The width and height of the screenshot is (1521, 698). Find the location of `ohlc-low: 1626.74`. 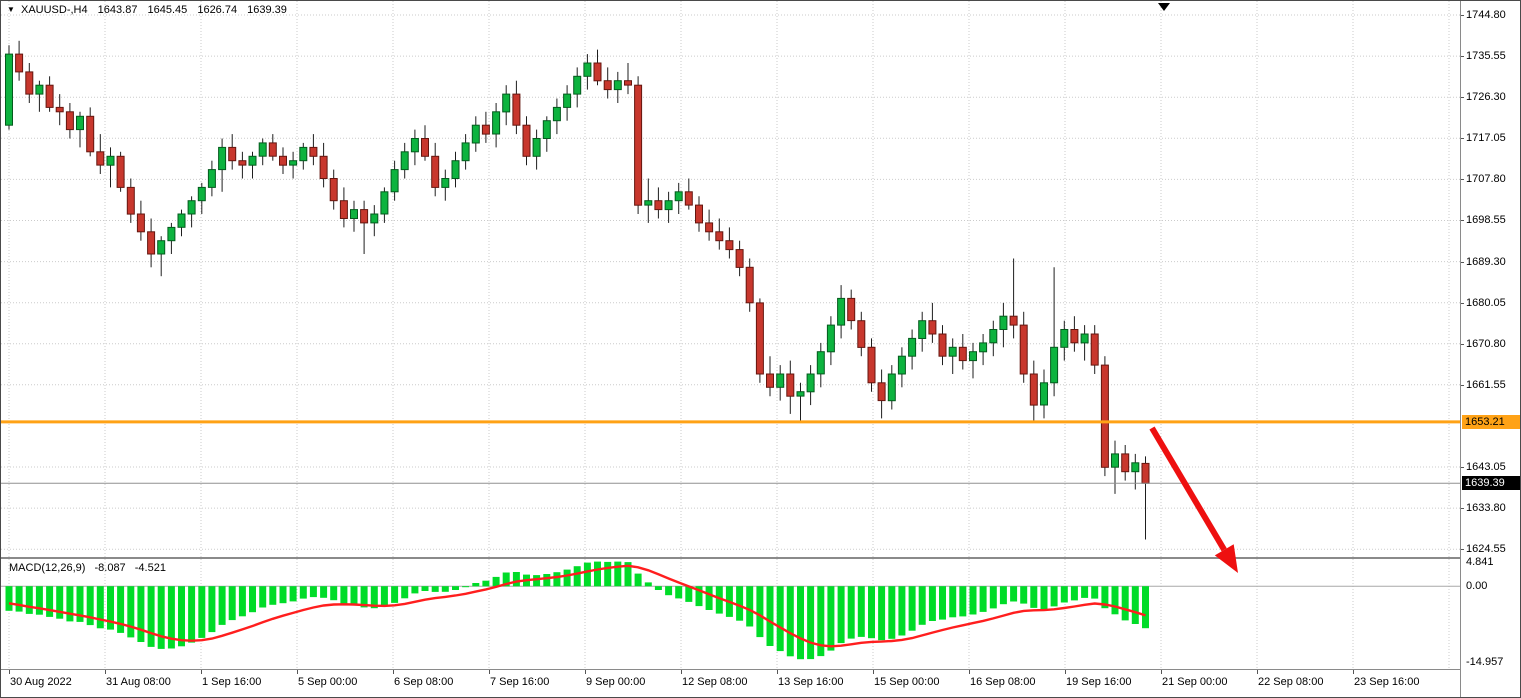

ohlc-low: 1626.74 is located at coordinates (217, 10).